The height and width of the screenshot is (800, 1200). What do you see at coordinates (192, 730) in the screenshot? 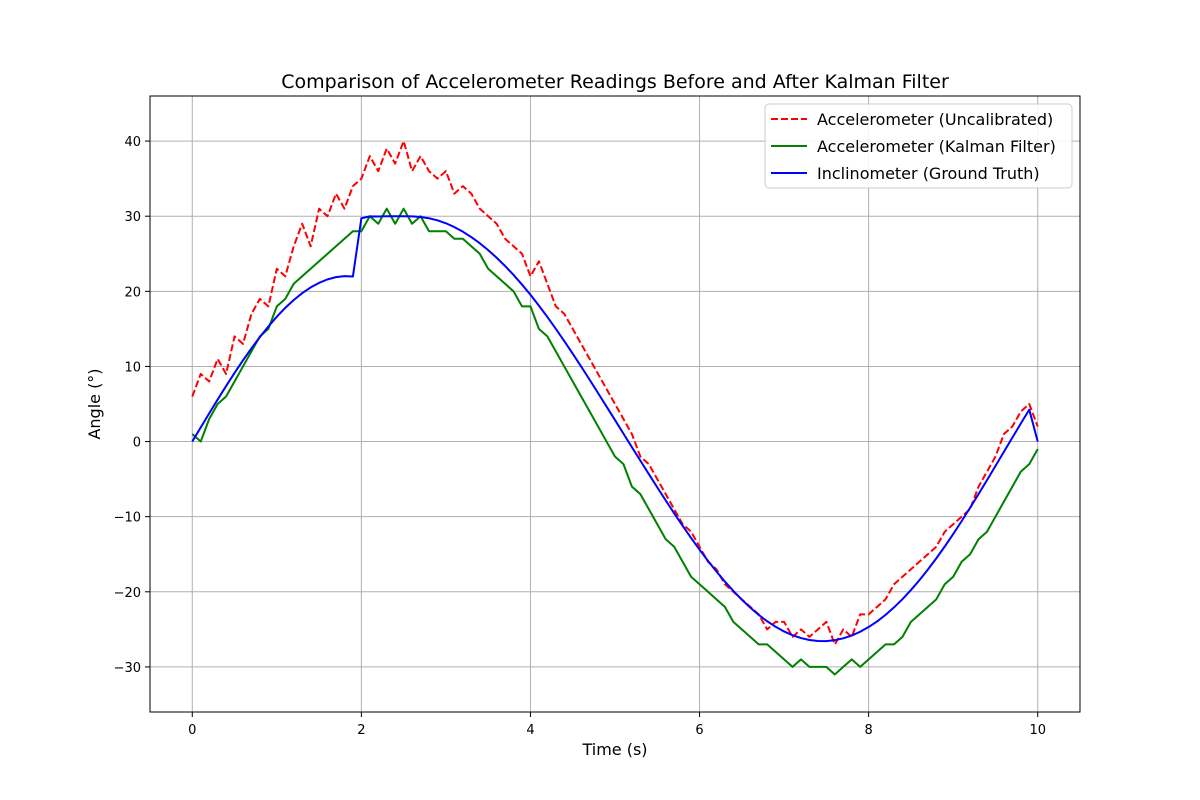
I see `x-tick-label: 0` at bounding box center [192, 730].